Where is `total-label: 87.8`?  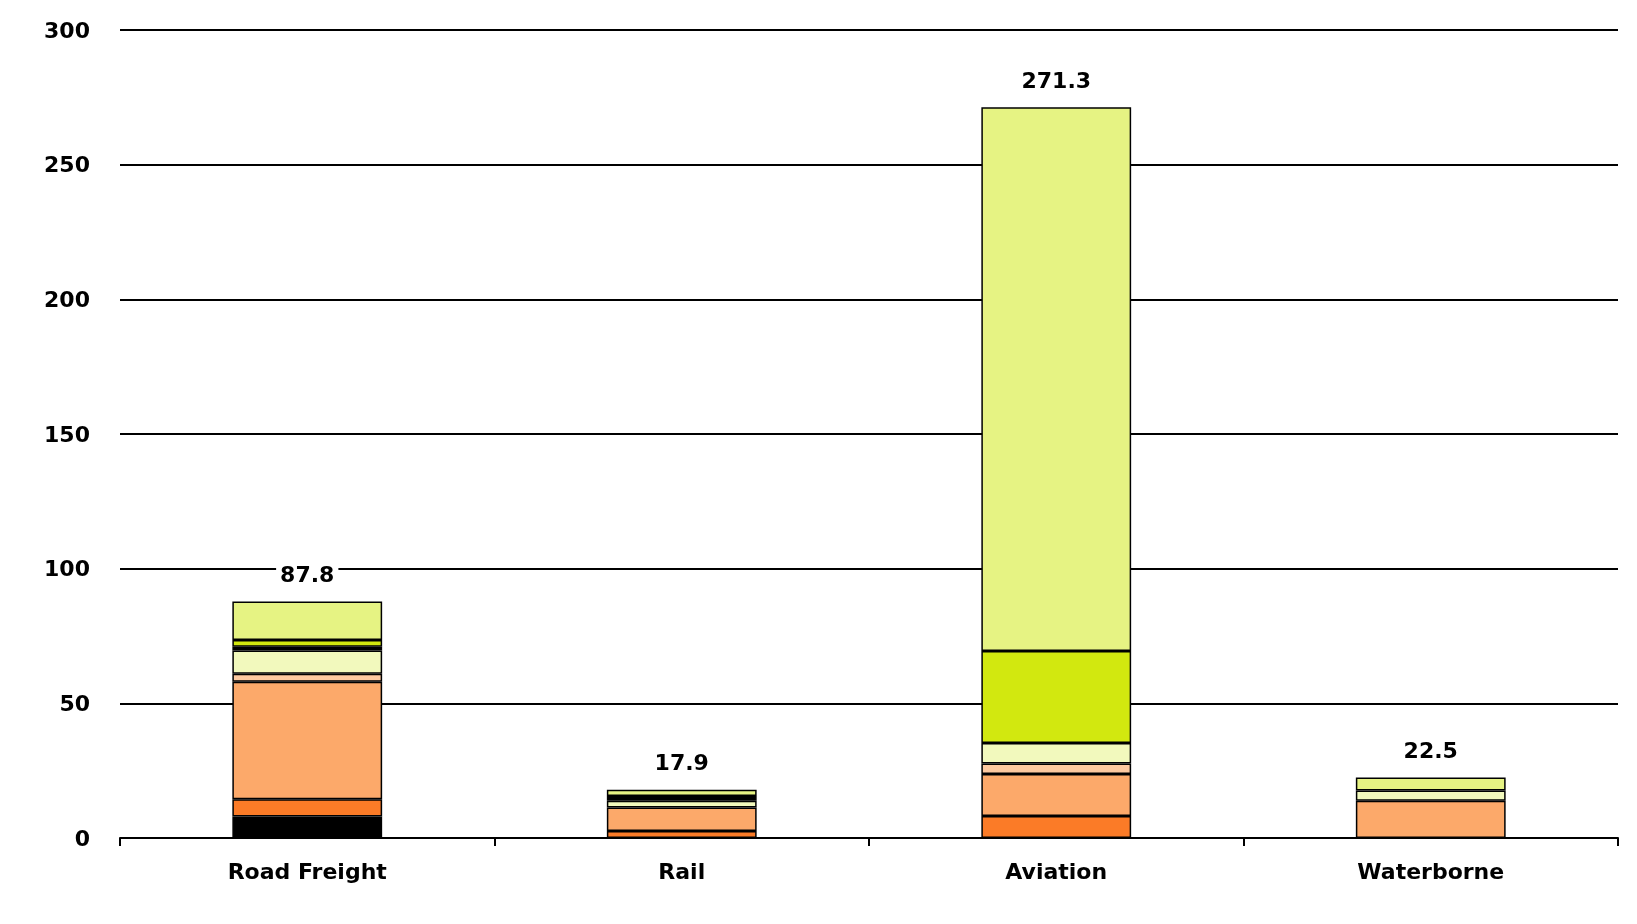
total-label: 87.8 is located at coordinates (307, 575).